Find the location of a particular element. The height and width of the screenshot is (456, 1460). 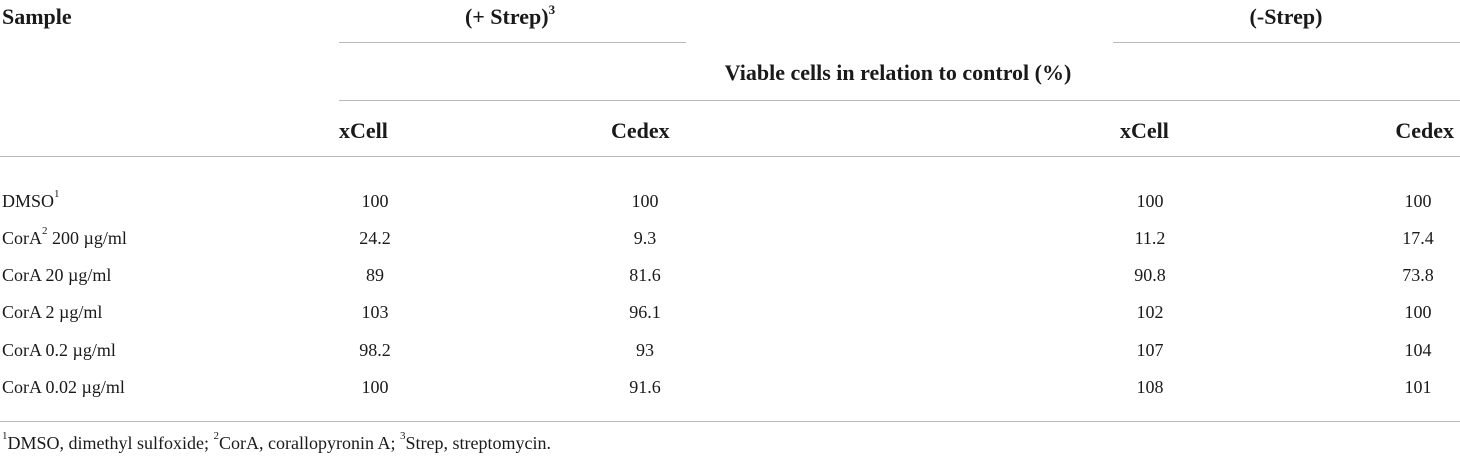

cell-minus-cedex: 104 is located at coordinates (1418, 350).